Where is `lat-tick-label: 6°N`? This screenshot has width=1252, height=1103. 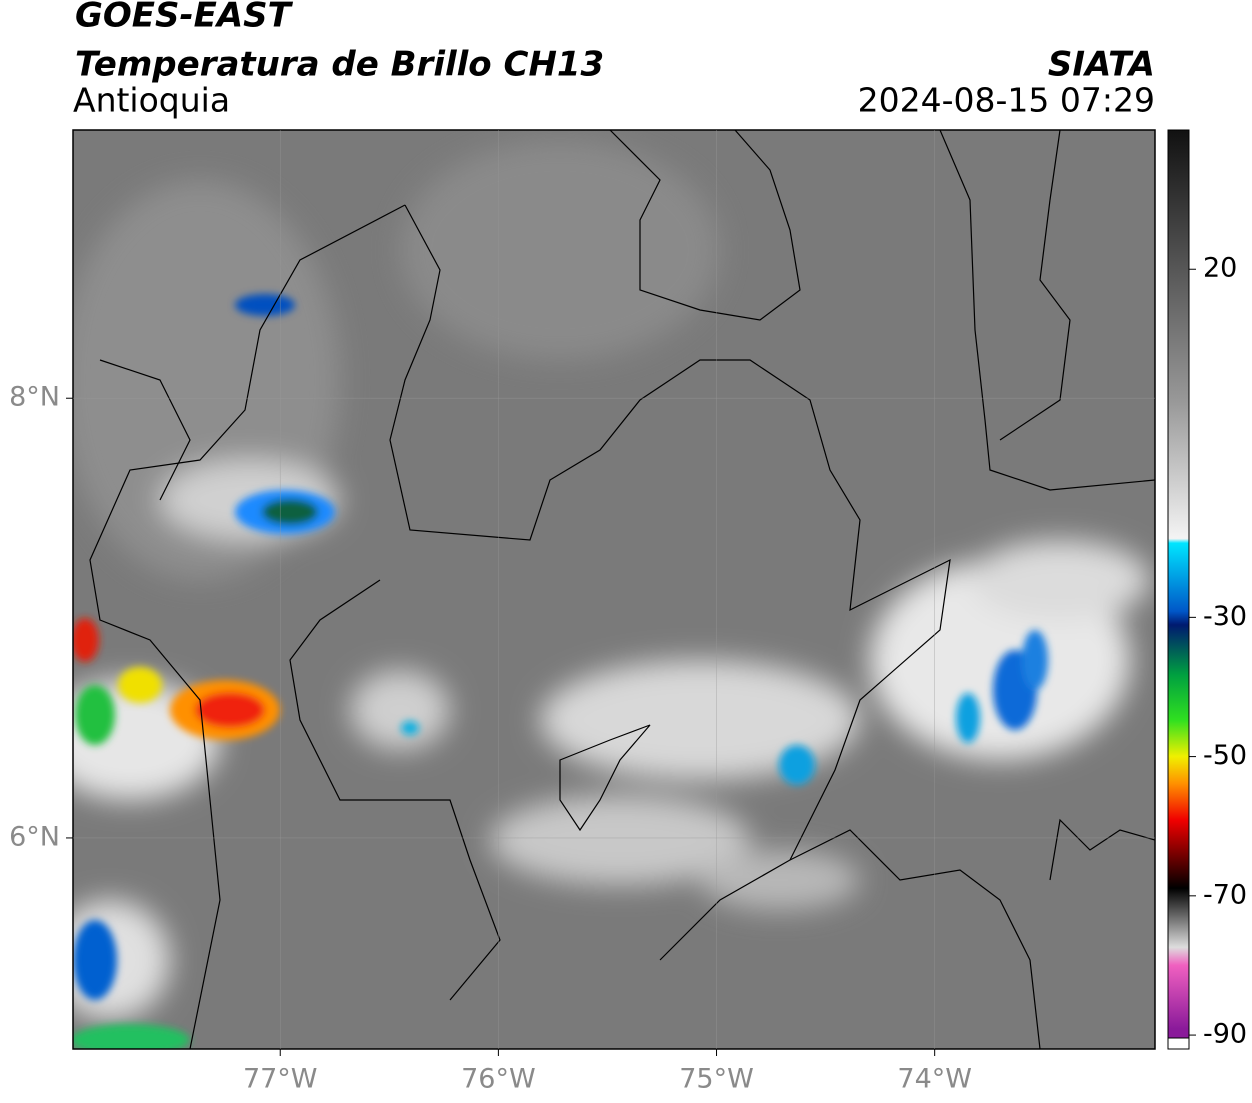 lat-tick-label: 6°N is located at coordinates (34, 836).